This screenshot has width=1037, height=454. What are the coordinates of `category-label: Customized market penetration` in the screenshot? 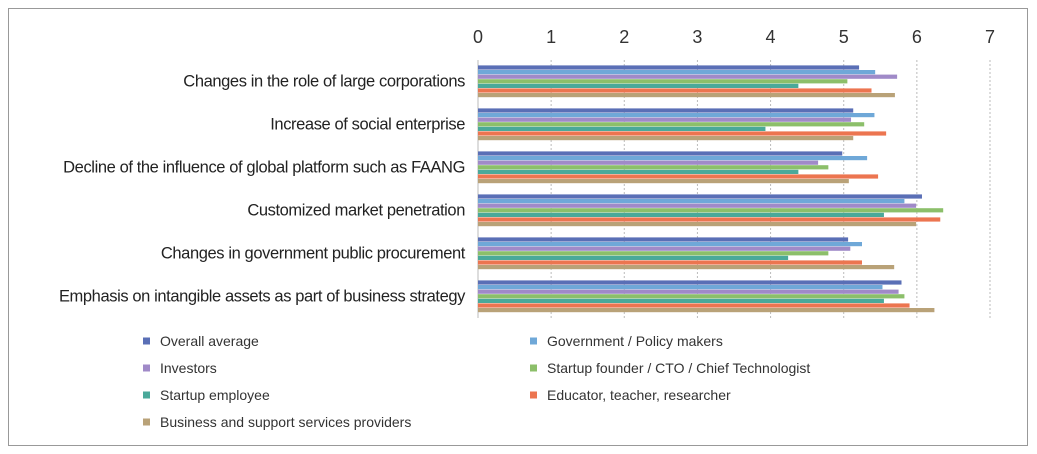 It's located at (356, 210).